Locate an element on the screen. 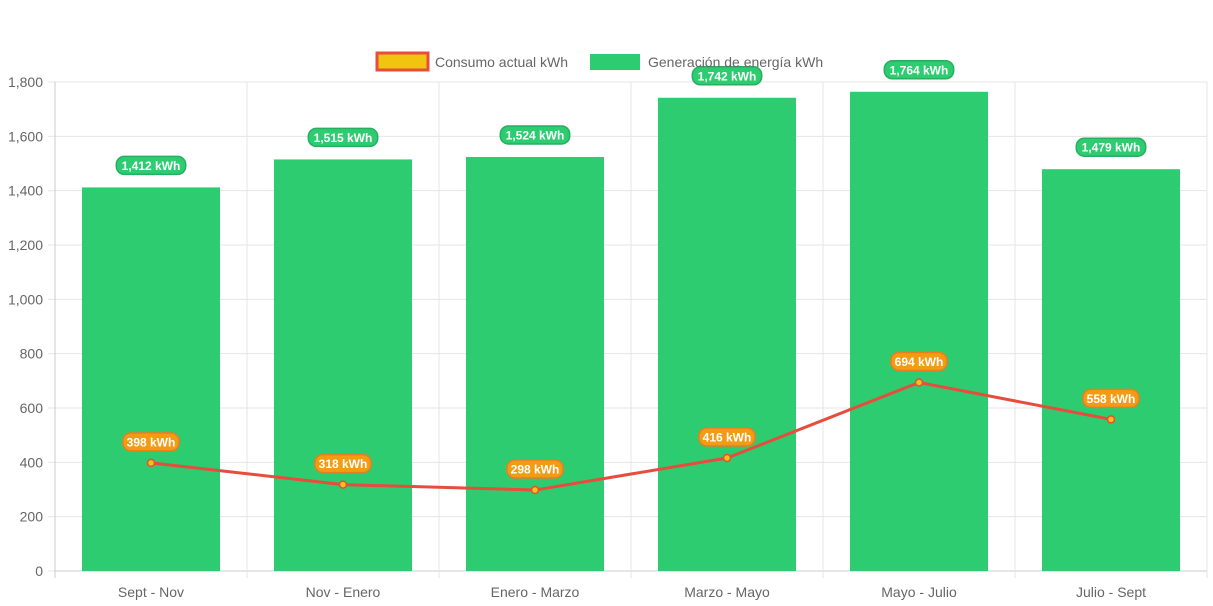 The image size is (1213, 606). data-label-text: 318 kWh is located at coordinates (343, 464).